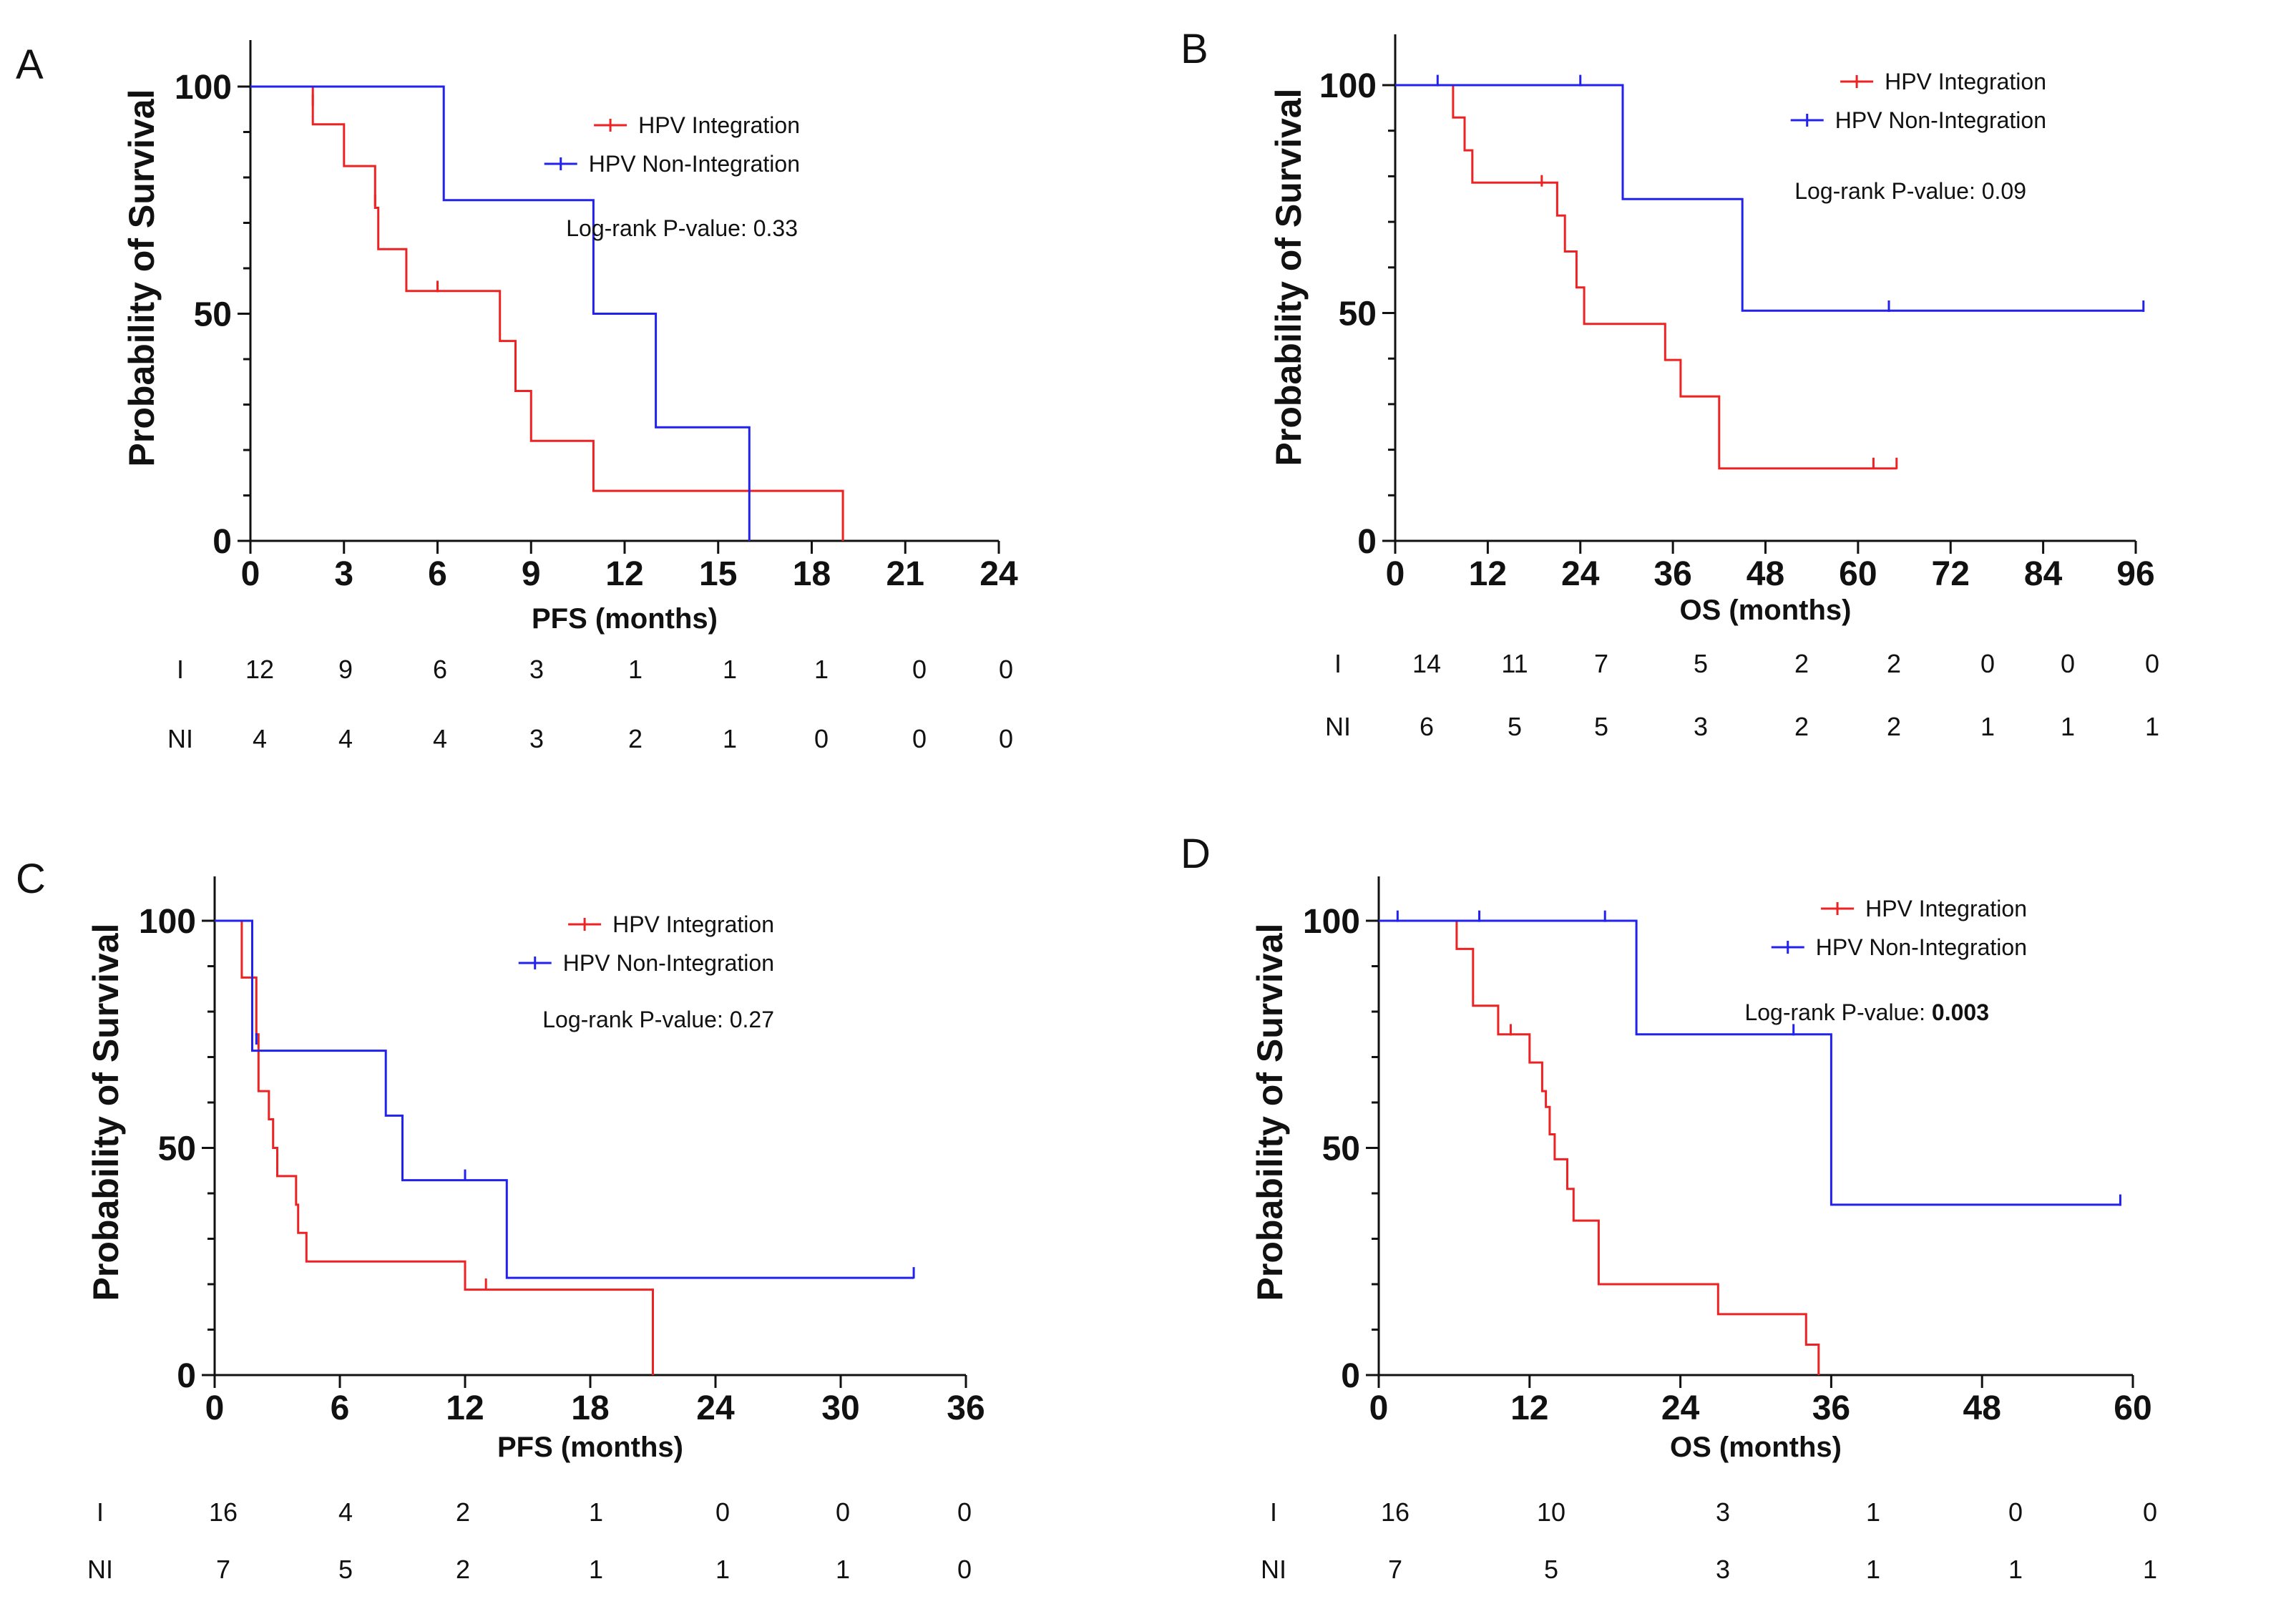  What do you see at coordinates (531, 574) in the screenshot?
I see `x-tick-label: 9` at bounding box center [531, 574].